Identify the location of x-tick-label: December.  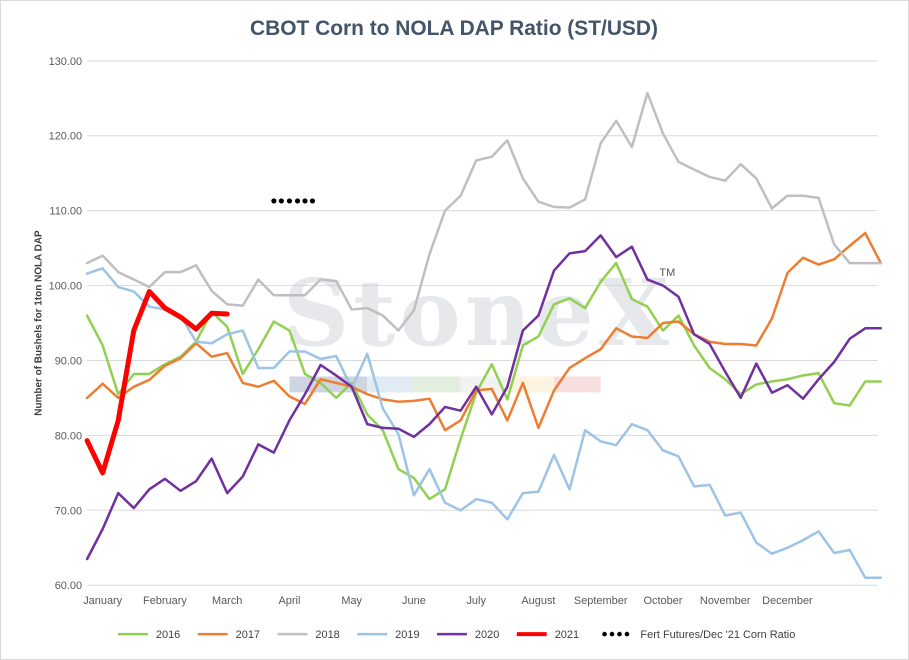
(787, 601).